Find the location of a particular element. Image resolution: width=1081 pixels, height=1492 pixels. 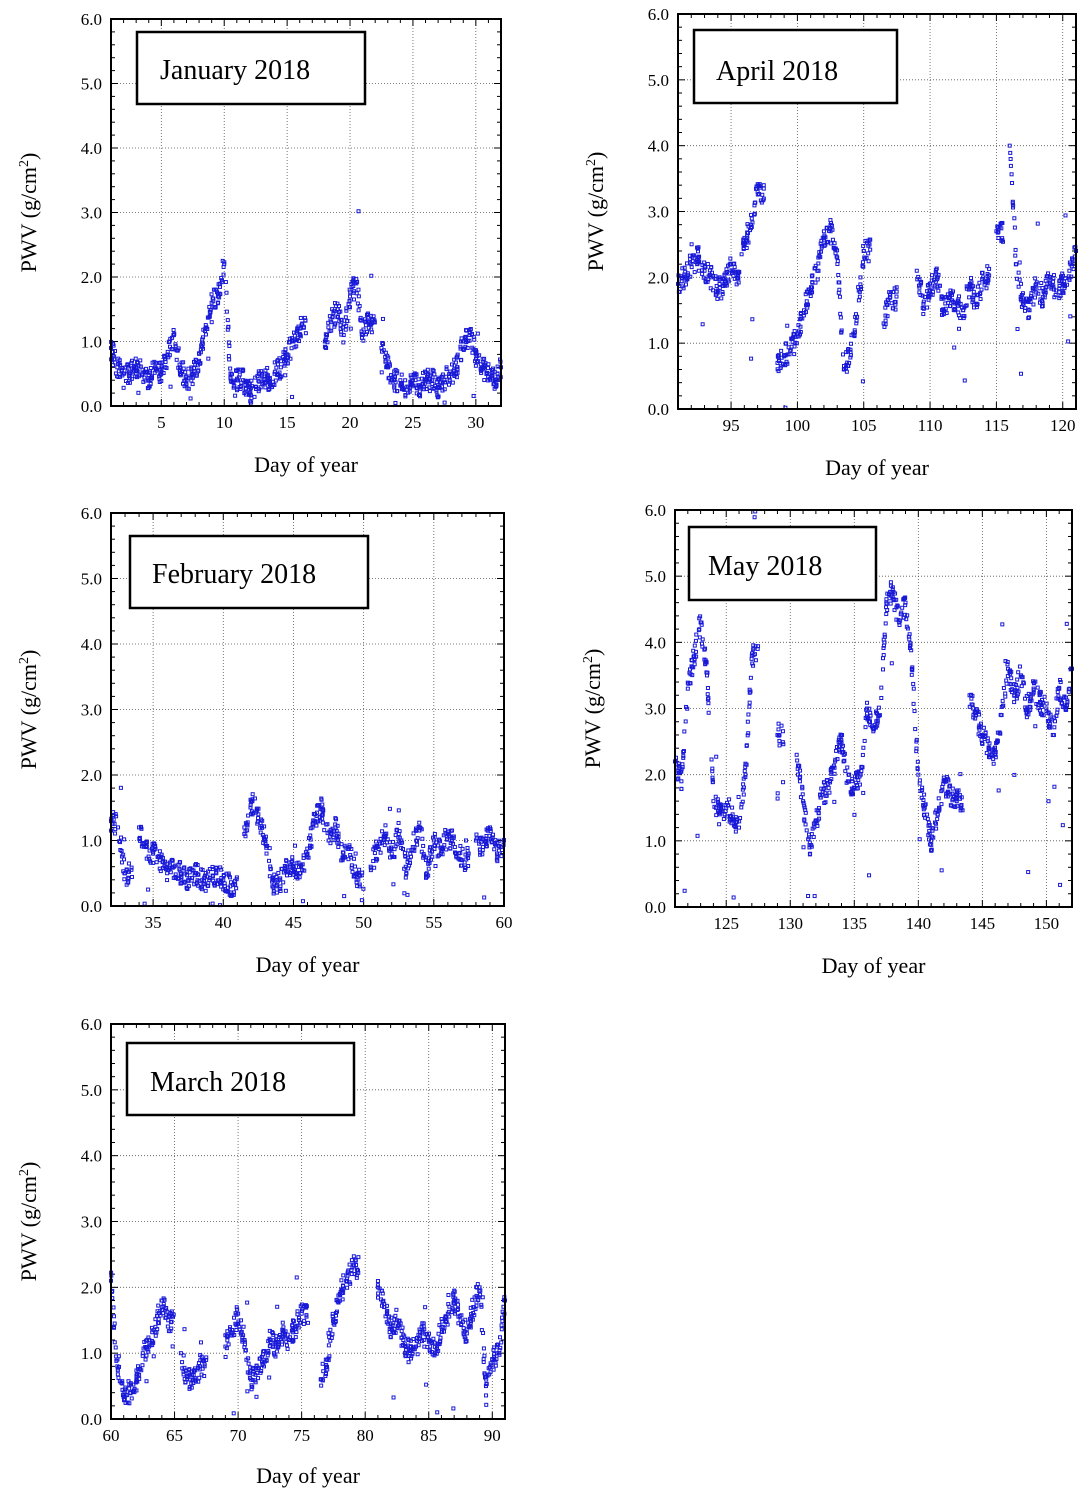

y-tick-label: 5.0 is located at coordinates (91, 84).